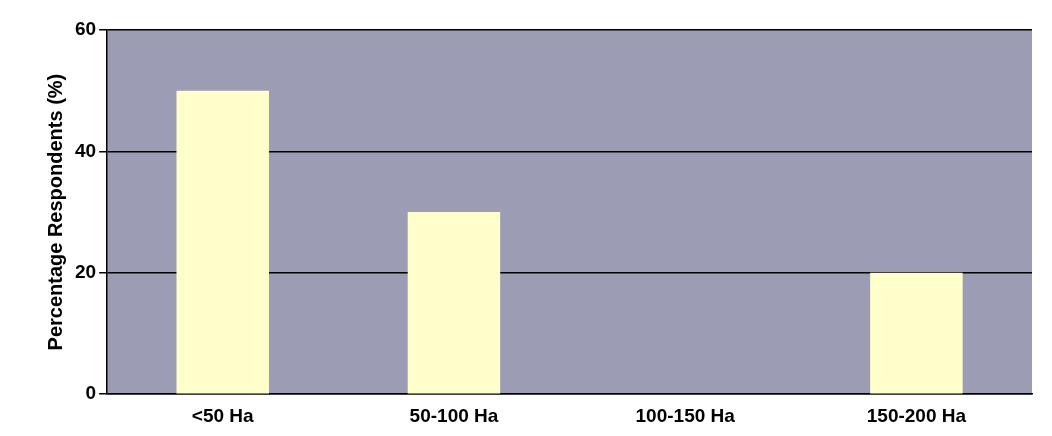 Image resolution: width=1052 pixels, height=436 pixels. I want to click on y-tick-label: 60, so click(85, 29).